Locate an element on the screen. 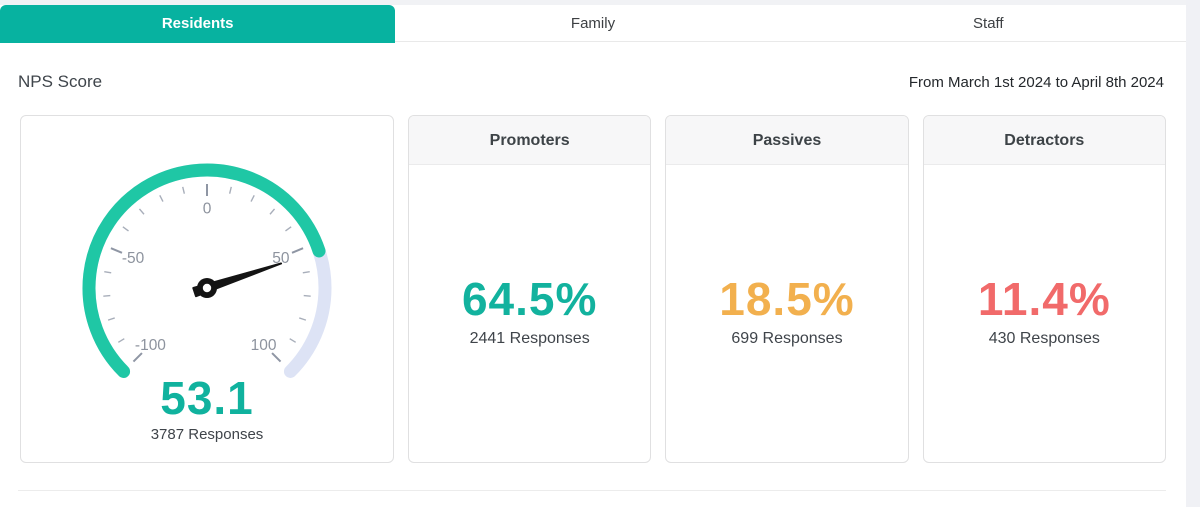 Image resolution: width=1200 pixels, height=507 pixels. passives-card: Passives 18.5% 699 Responses is located at coordinates (787, 289).